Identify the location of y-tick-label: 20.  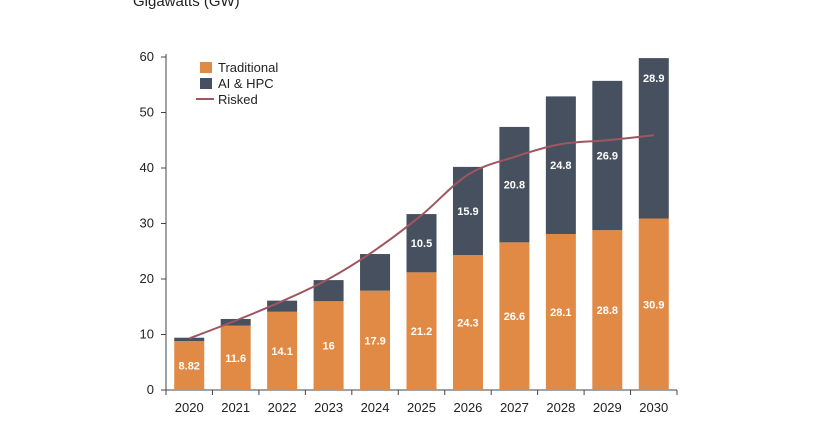
(147, 278).